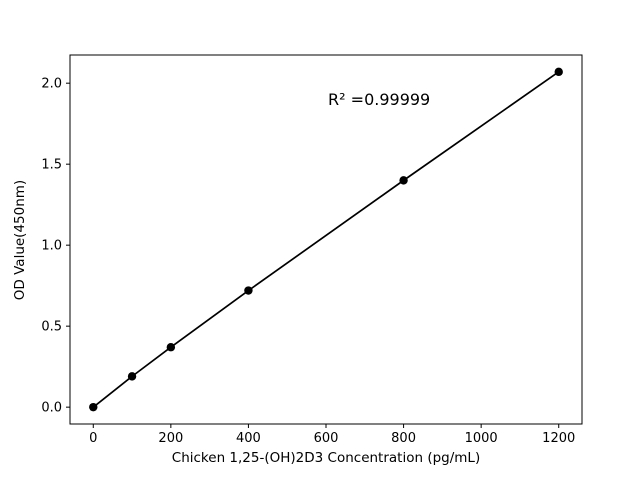 The width and height of the screenshot is (640, 480). Describe the element at coordinates (170, 438) in the screenshot. I see `x-tick-label: 200` at that location.